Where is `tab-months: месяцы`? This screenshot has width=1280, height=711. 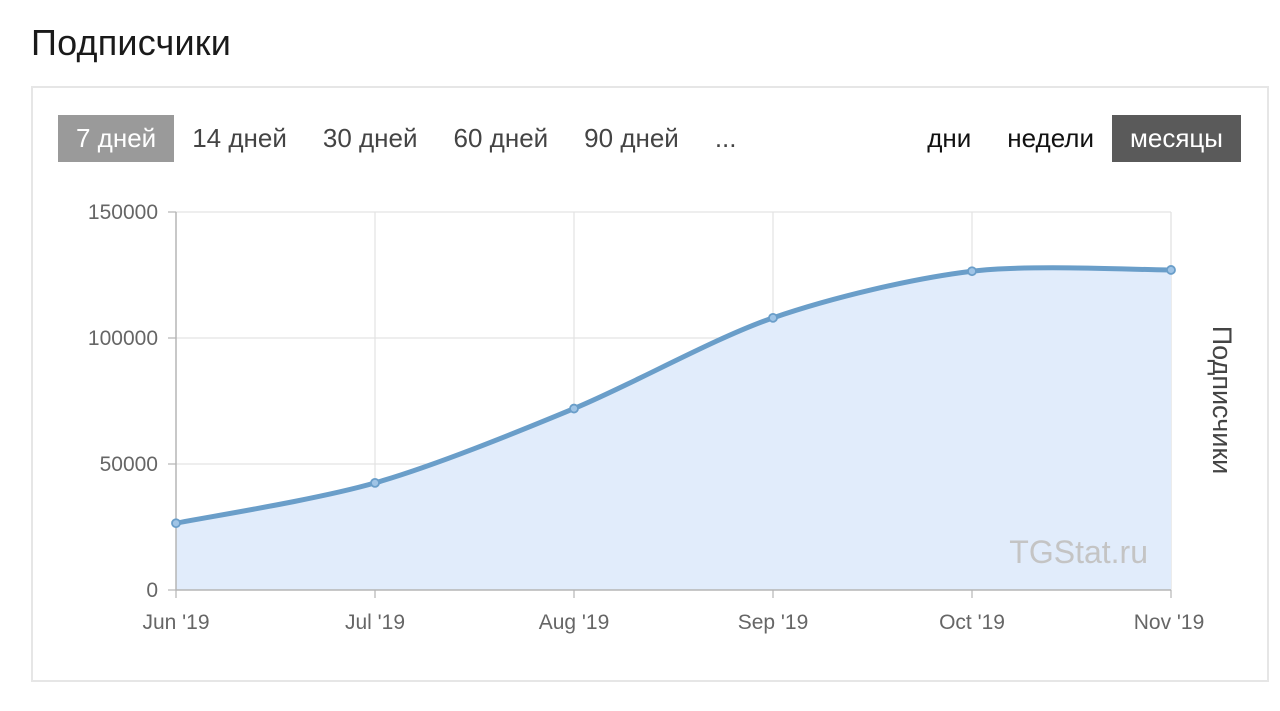 tab-months: месяцы is located at coordinates (1176, 138).